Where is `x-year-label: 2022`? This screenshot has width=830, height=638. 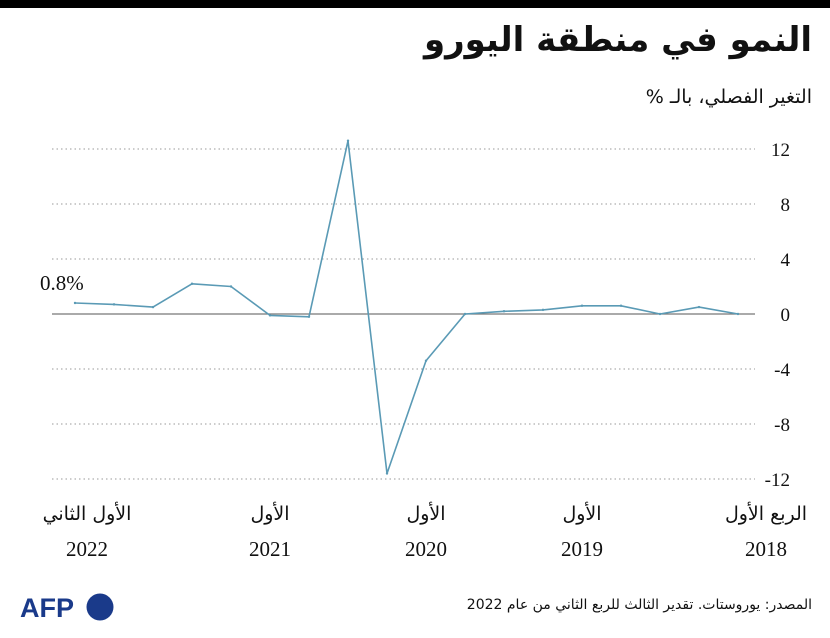 x-year-label: 2022 is located at coordinates (87, 549).